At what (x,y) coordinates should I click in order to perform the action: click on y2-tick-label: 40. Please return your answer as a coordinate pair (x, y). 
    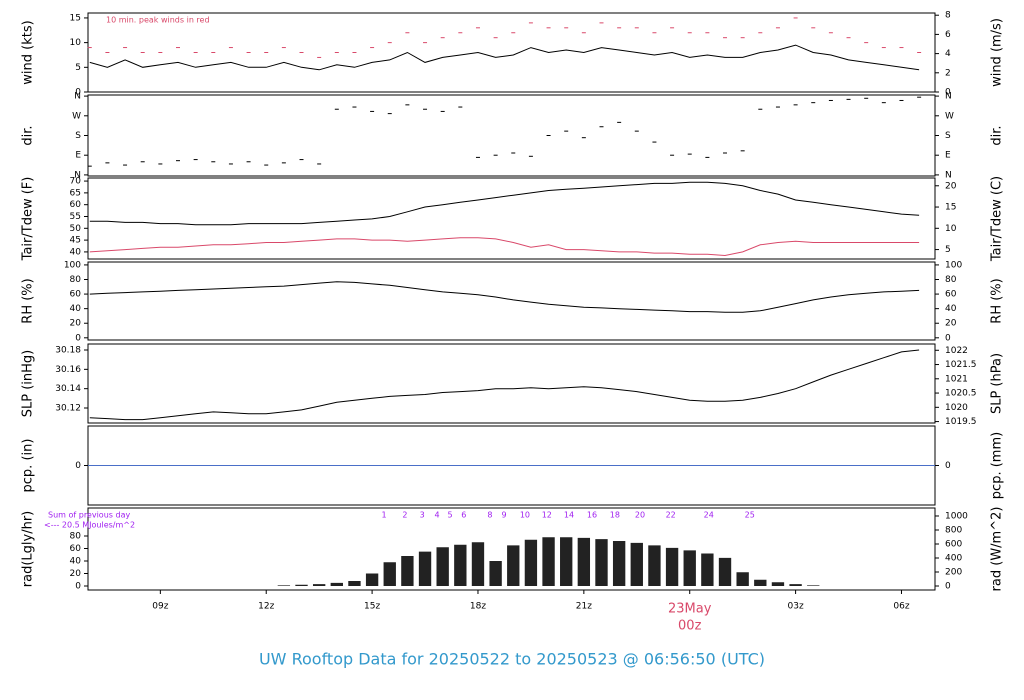
    Looking at the image, I should click on (951, 309).